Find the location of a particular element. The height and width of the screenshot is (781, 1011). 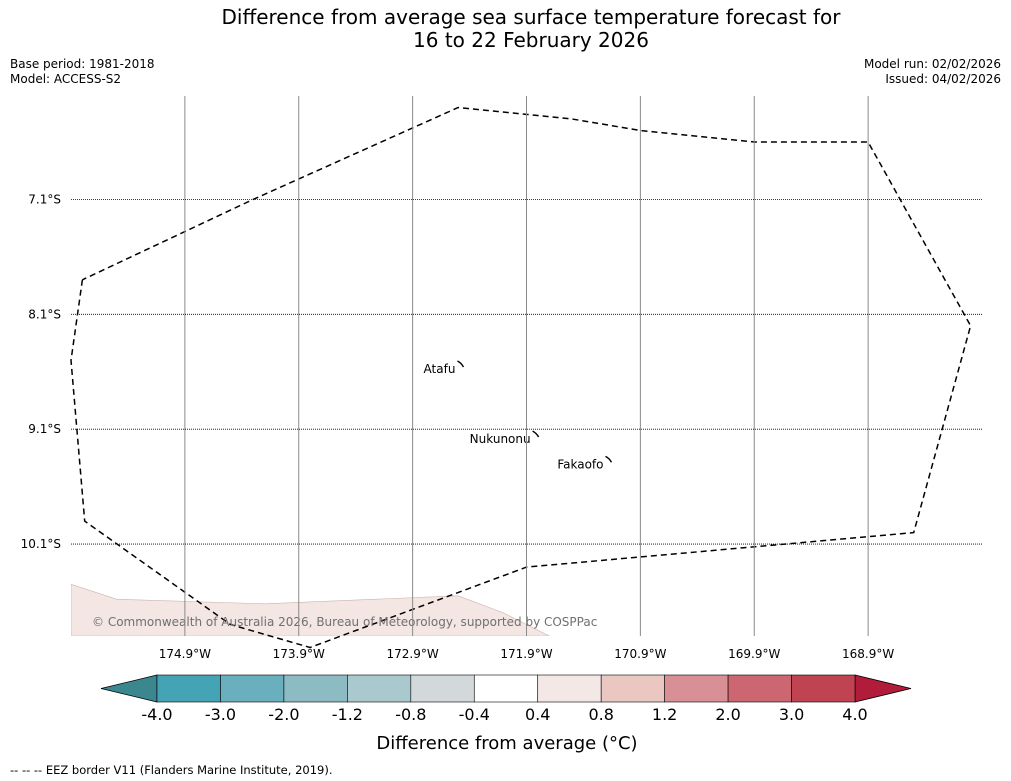

island-label: Fakaofo is located at coordinates (580, 464).